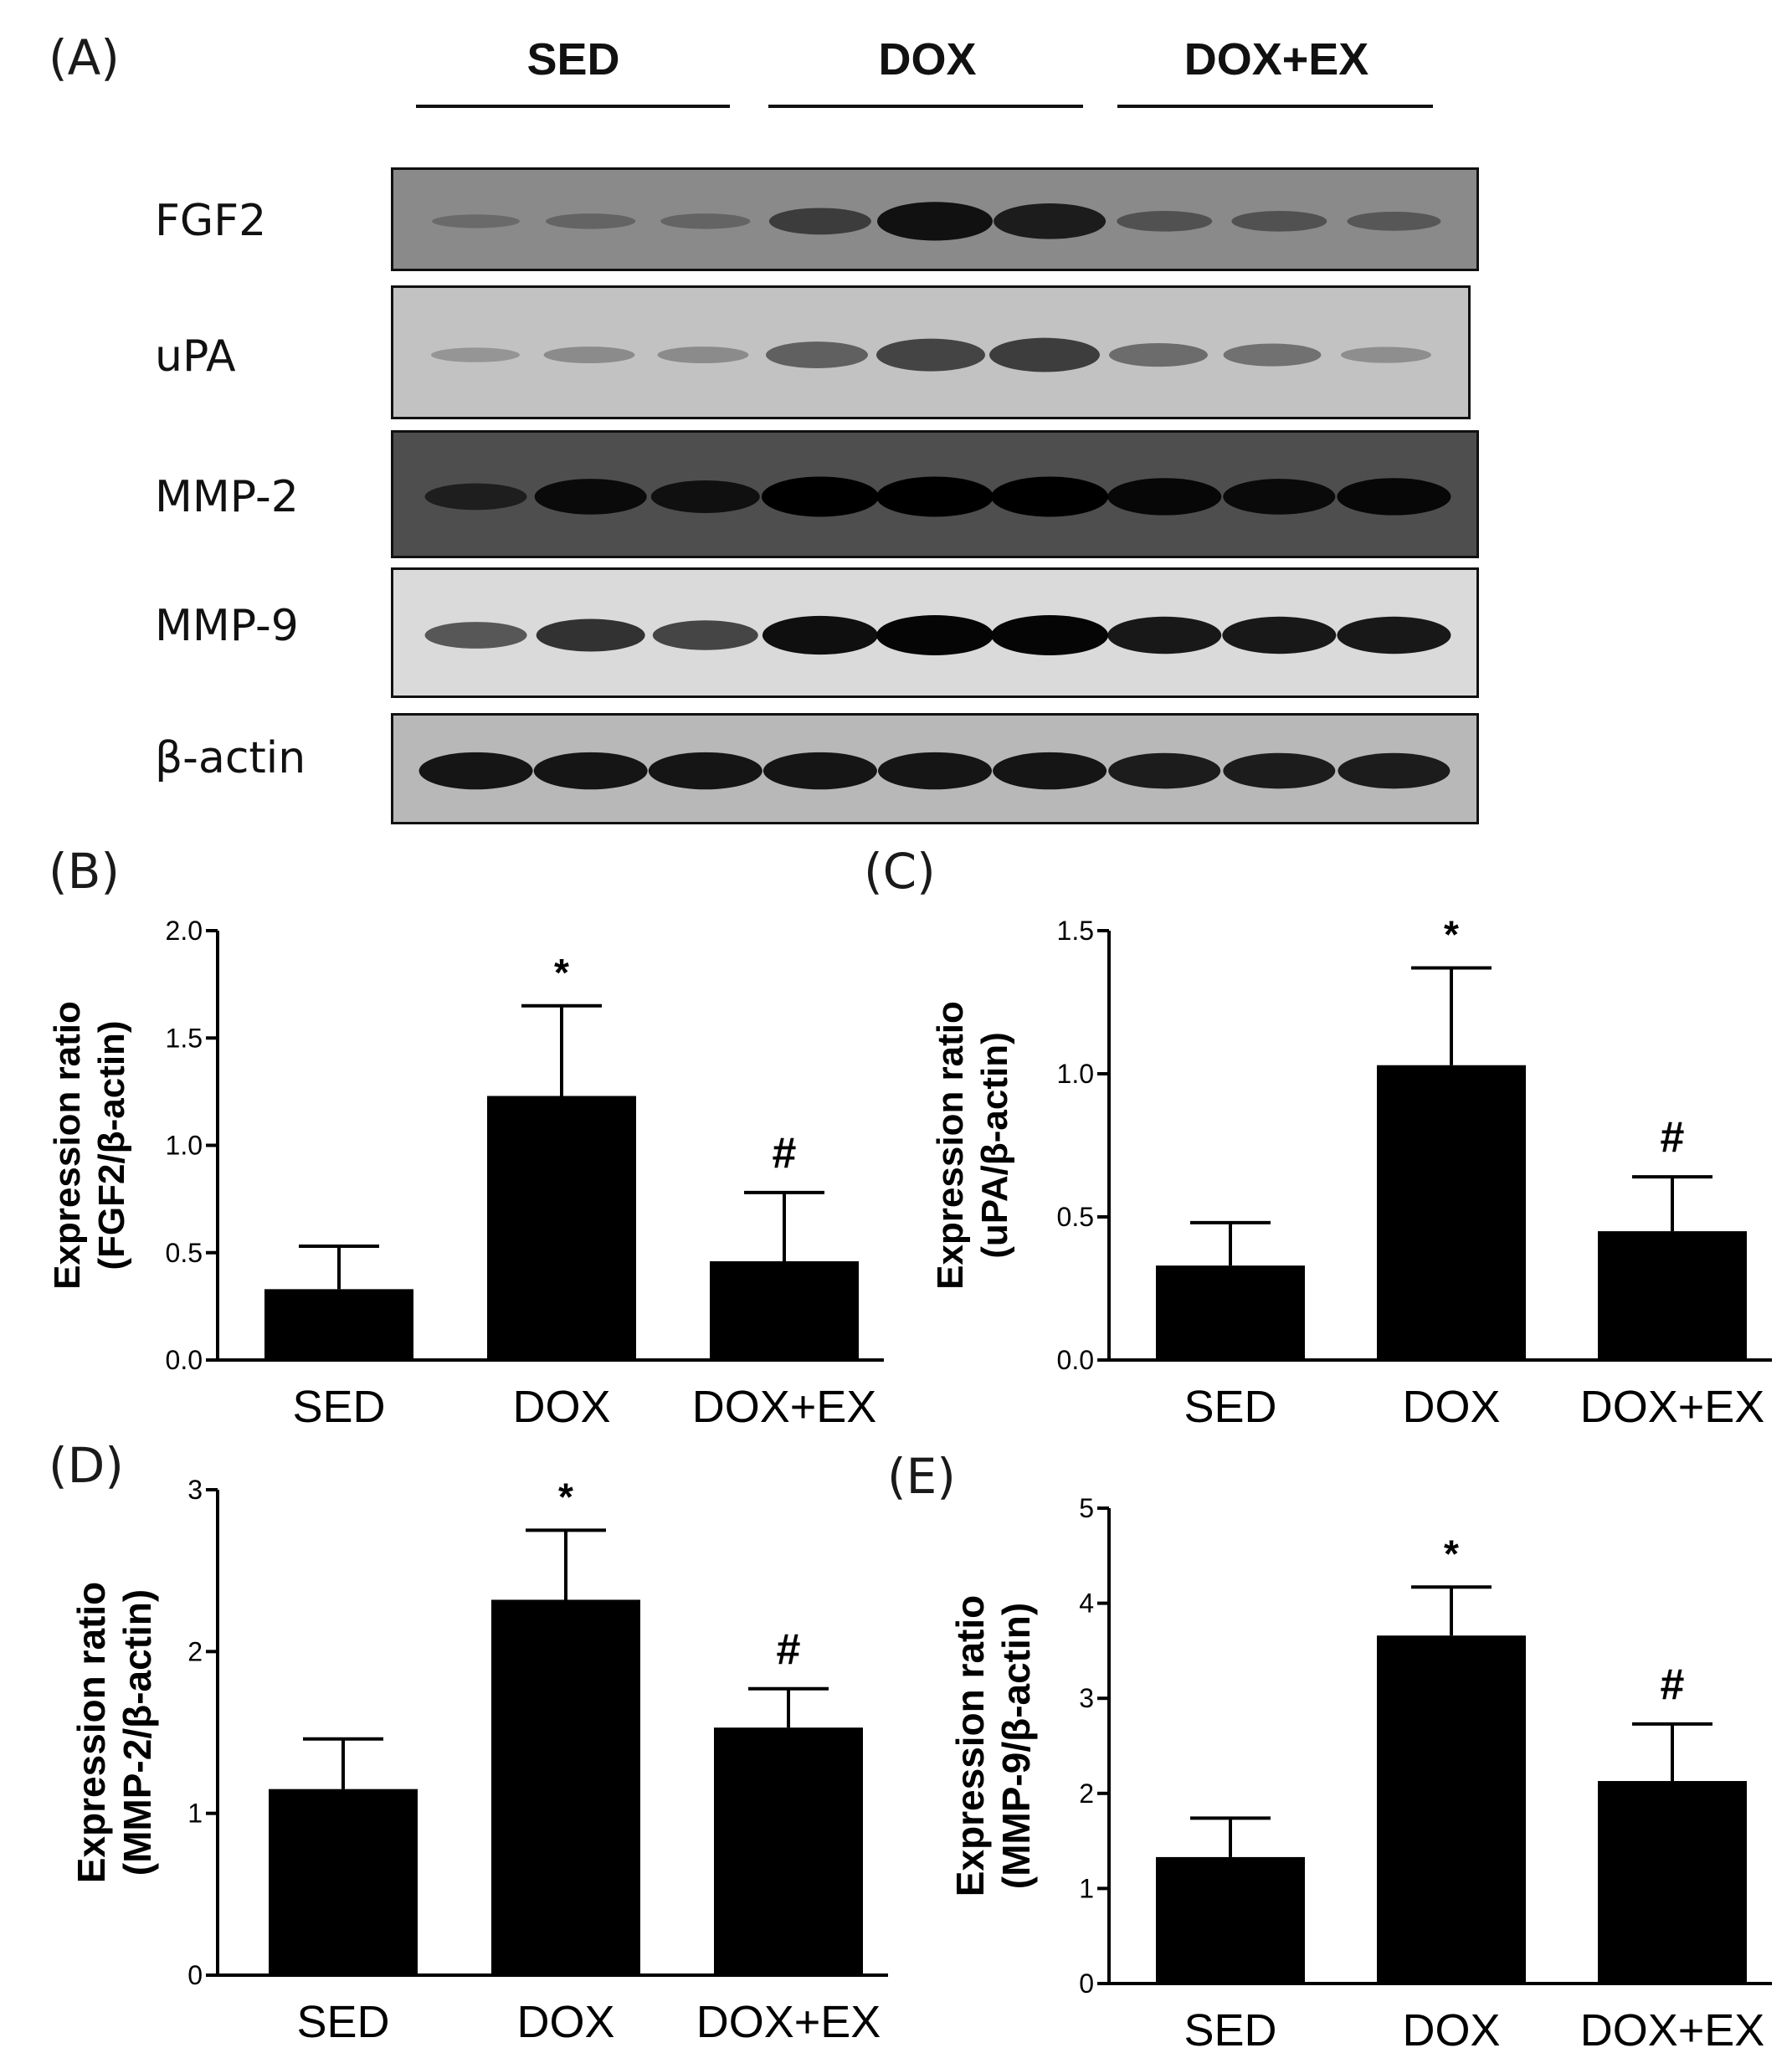 Image resolution: width=1792 pixels, height=2053 pixels. Describe the element at coordinates (925, 106) in the screenshot. I see `group-line-dox` at that location.